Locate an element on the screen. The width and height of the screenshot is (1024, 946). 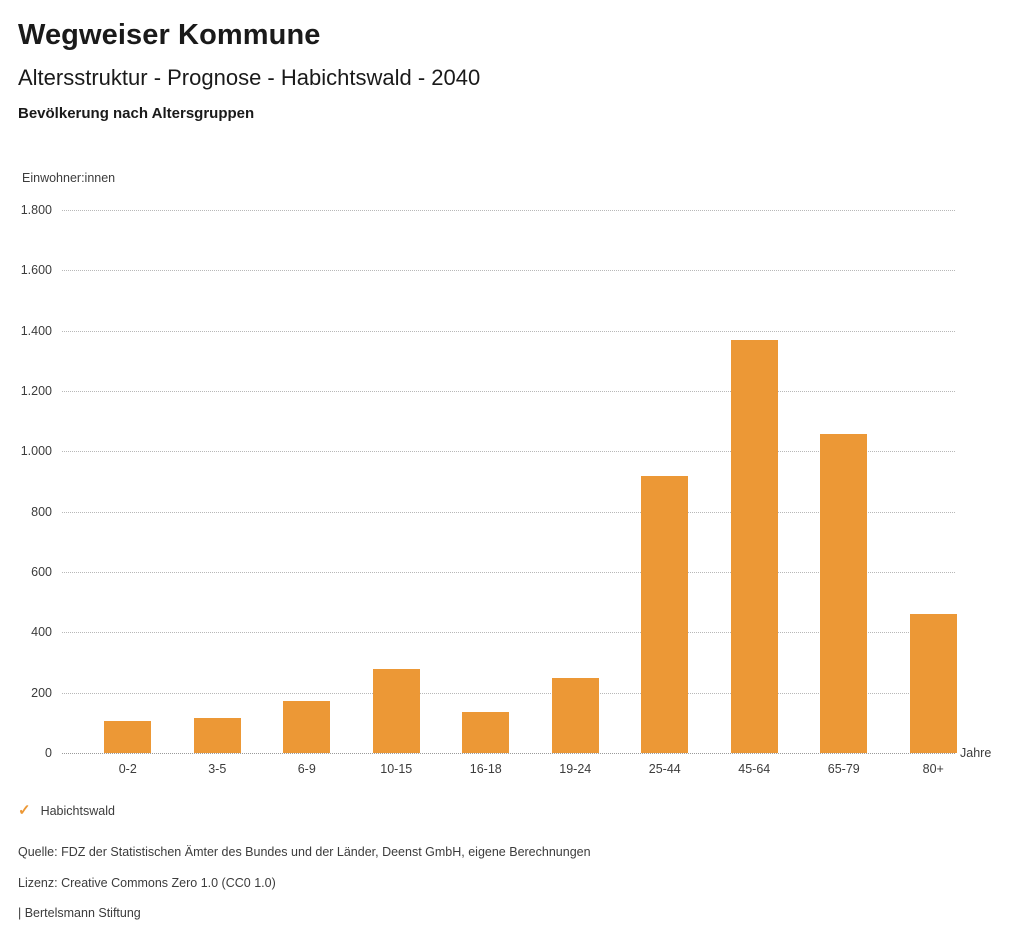
y-axis-tick-label: 1.400 is located at coordinates (36, 330).